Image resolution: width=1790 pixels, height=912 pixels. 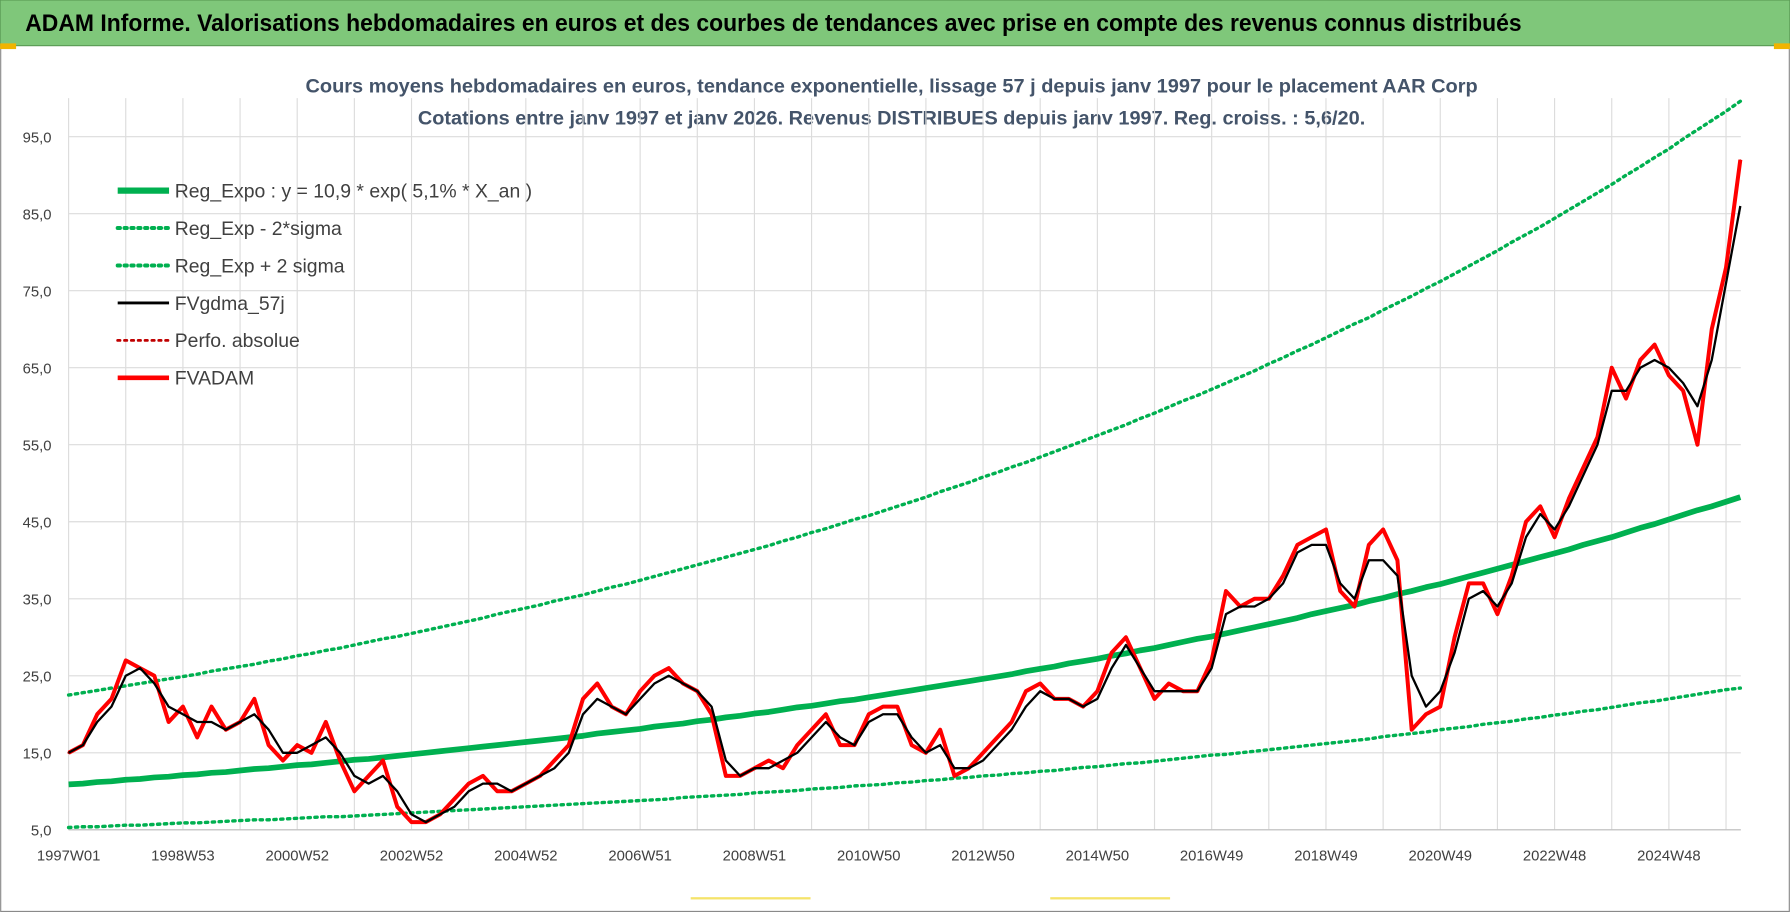 I want to click on x-tick-label: 2014W50, so click(x=1097, y=857).